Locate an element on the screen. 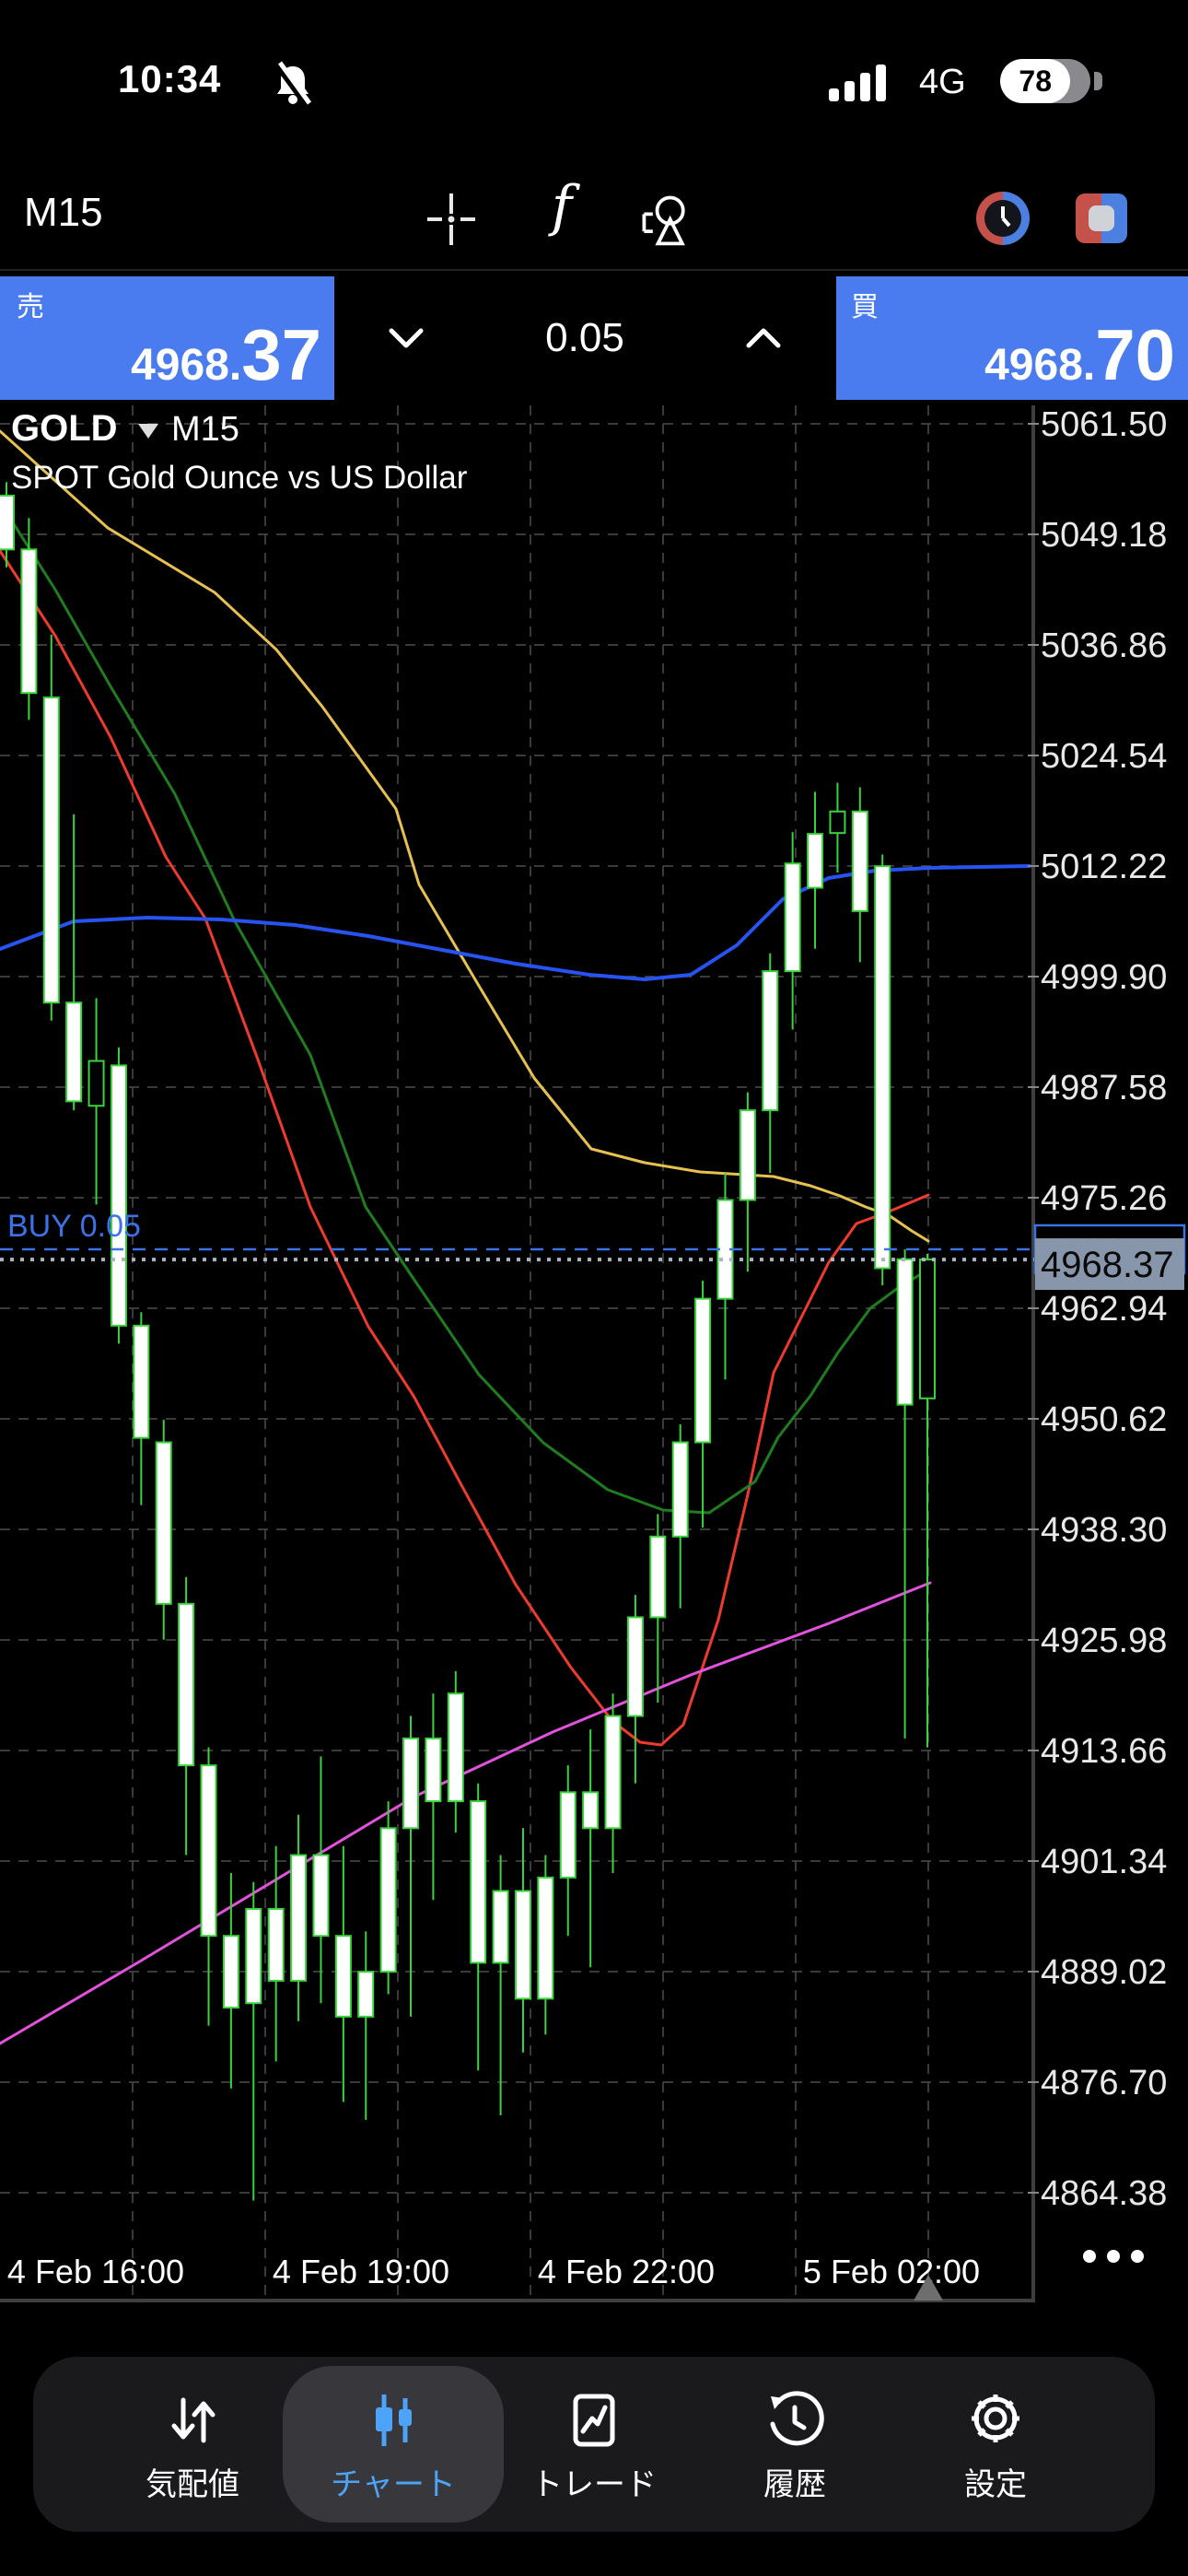  active-tab-pill is located at coordinates (393, 2444).